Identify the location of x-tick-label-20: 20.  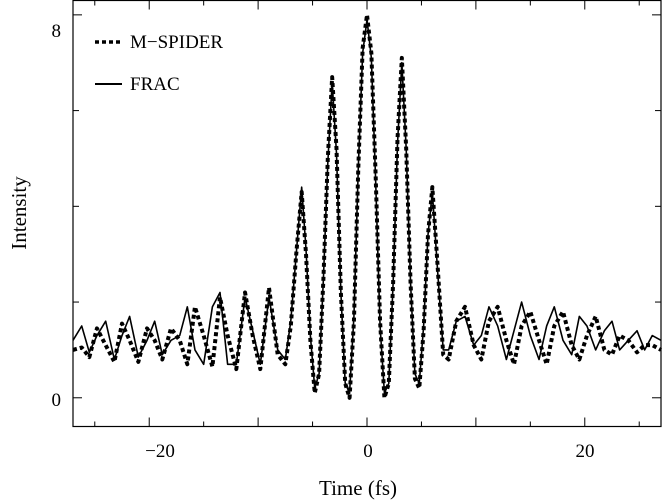
(585, 451).